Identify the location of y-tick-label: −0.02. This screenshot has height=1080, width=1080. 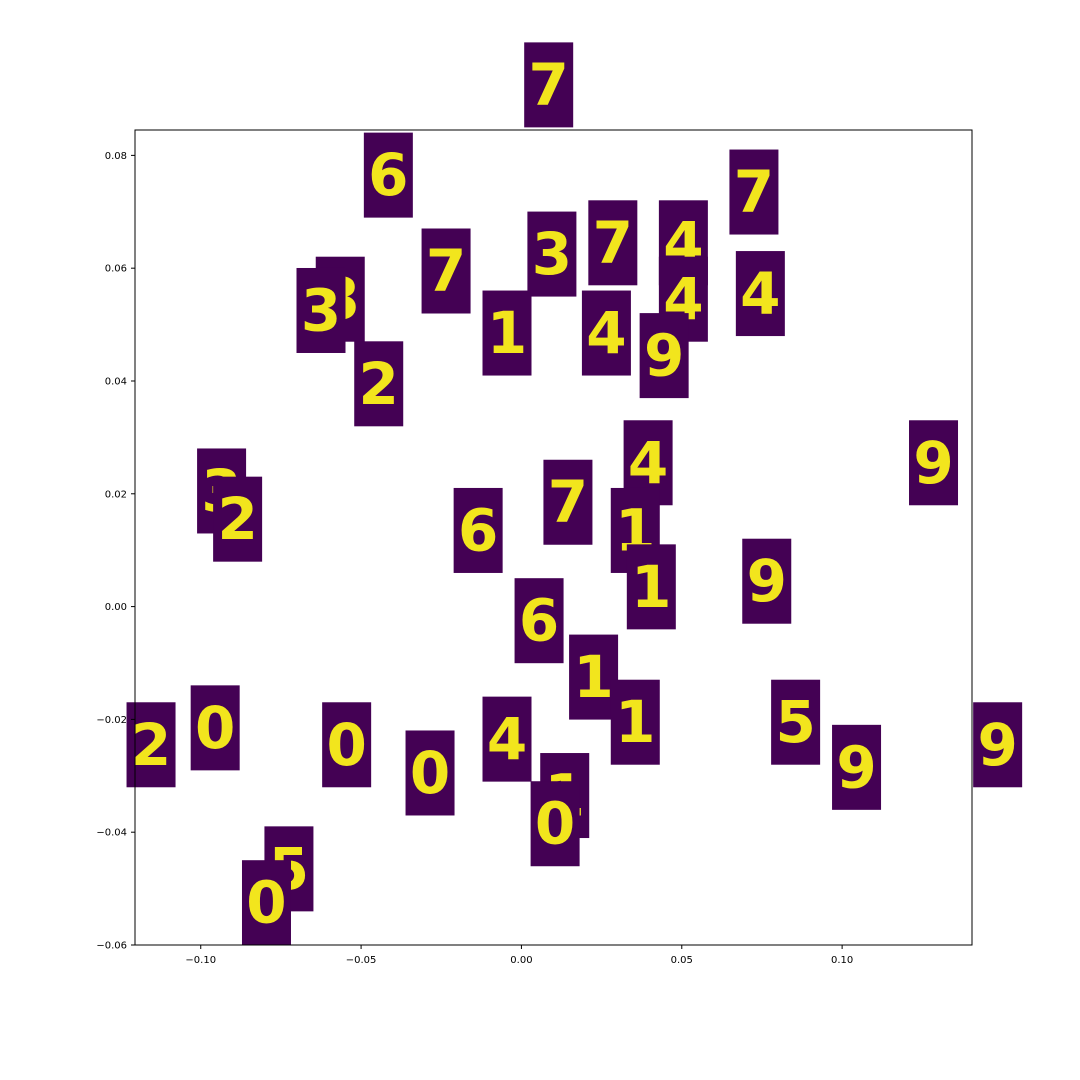
(111, 720).